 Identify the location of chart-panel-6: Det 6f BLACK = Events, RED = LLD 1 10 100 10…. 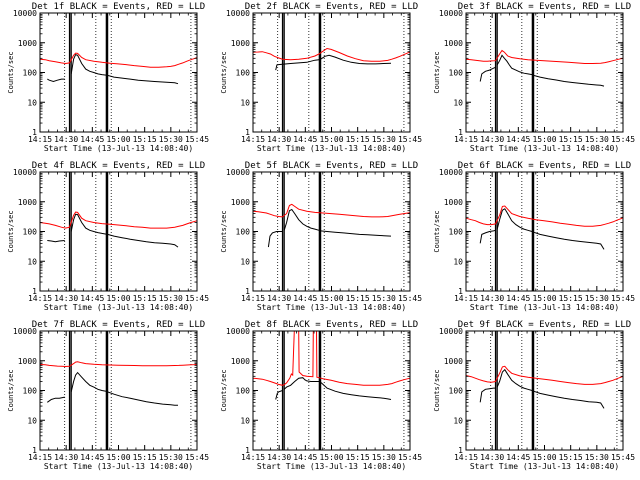
(534, 236).